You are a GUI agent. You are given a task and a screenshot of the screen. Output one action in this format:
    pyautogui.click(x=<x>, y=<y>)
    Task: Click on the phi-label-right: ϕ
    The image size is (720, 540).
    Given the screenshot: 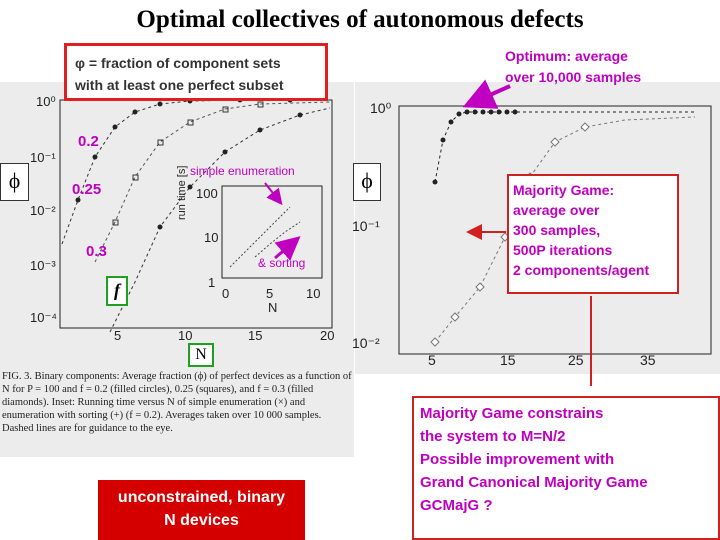 What is the action you would take?
    pyautogui.click(x=367, y=182)
    